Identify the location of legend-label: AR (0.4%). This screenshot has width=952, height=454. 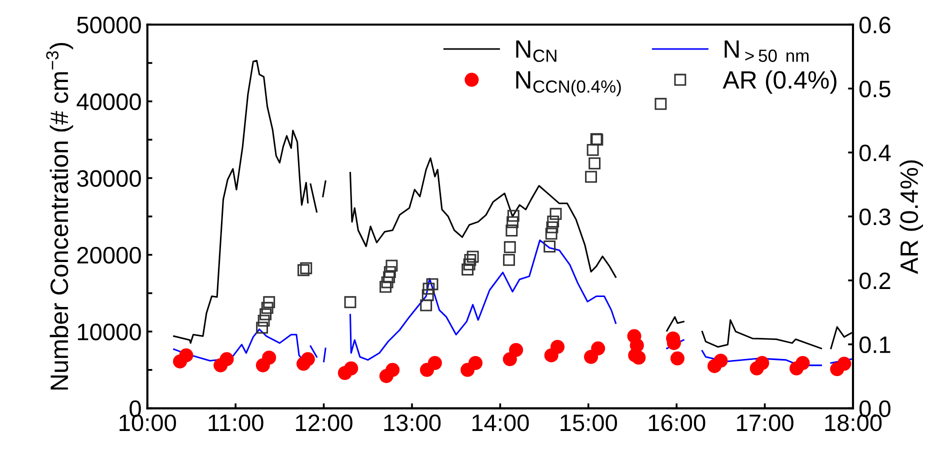
(779, 82).